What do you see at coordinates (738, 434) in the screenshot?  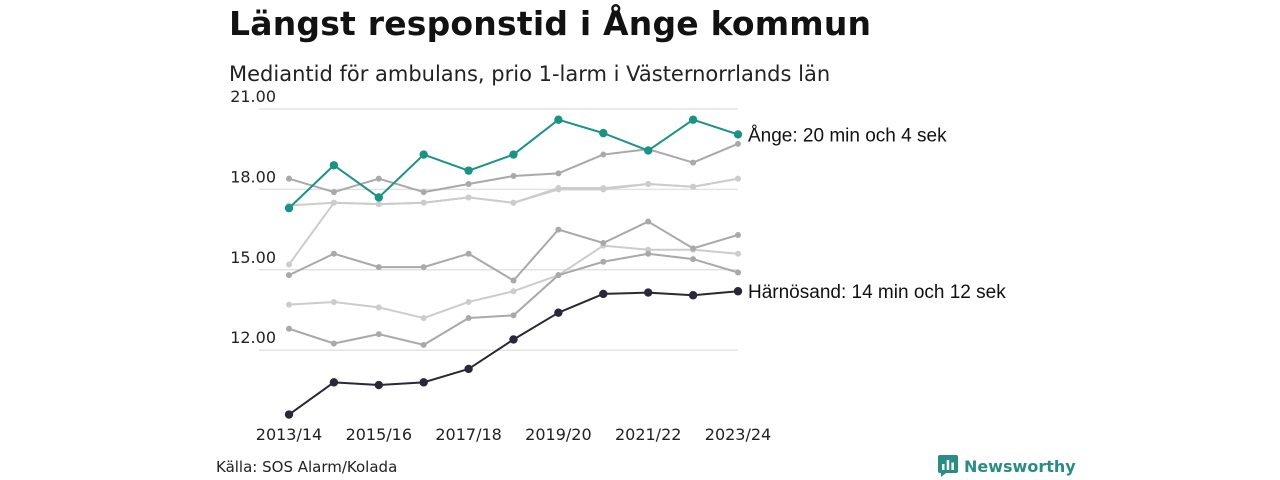 I see `x-tick-label: 2023/24` at bounding box center [738, 434].